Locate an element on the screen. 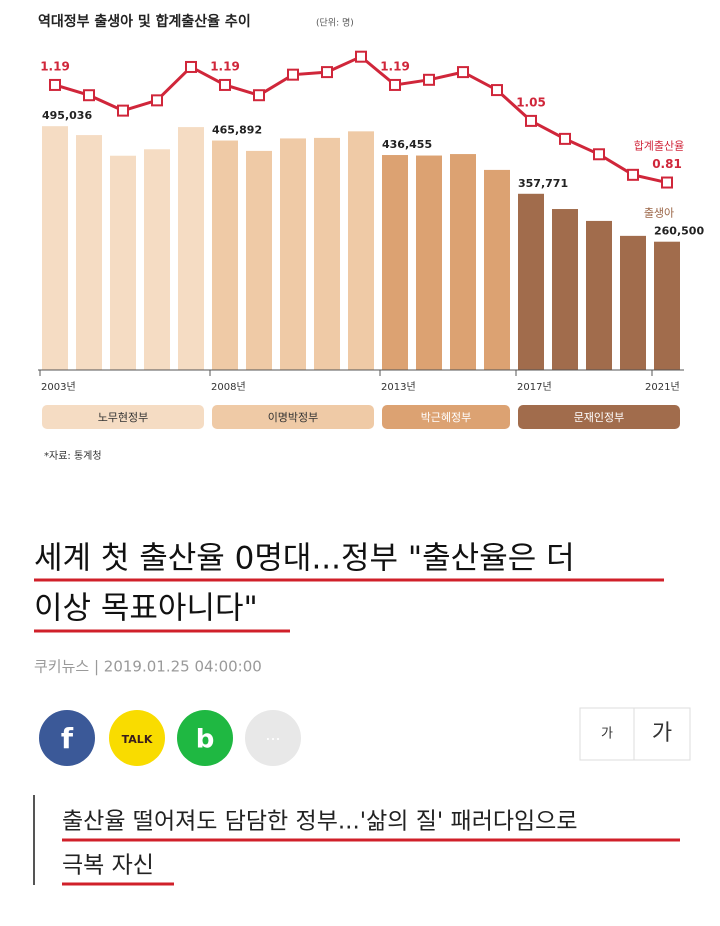 The image size is (720, 926). byline: 쿠키뉴스 | 2019.01.25 04:00:00 is located at coordinates (148, 667).